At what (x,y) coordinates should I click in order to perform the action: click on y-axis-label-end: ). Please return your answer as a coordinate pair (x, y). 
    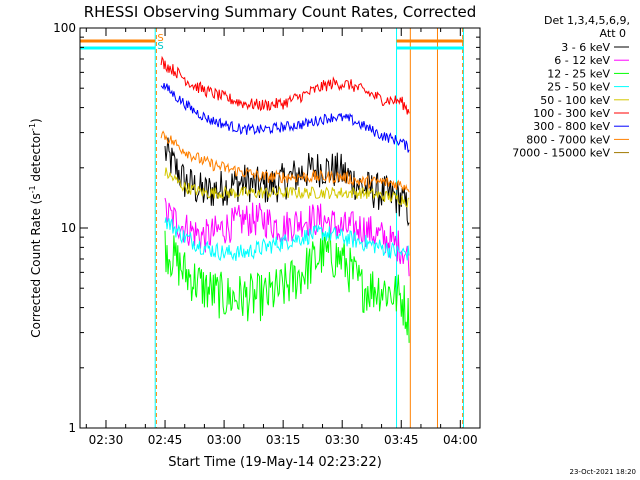
    Looking at the image, I should click on (36, 120).